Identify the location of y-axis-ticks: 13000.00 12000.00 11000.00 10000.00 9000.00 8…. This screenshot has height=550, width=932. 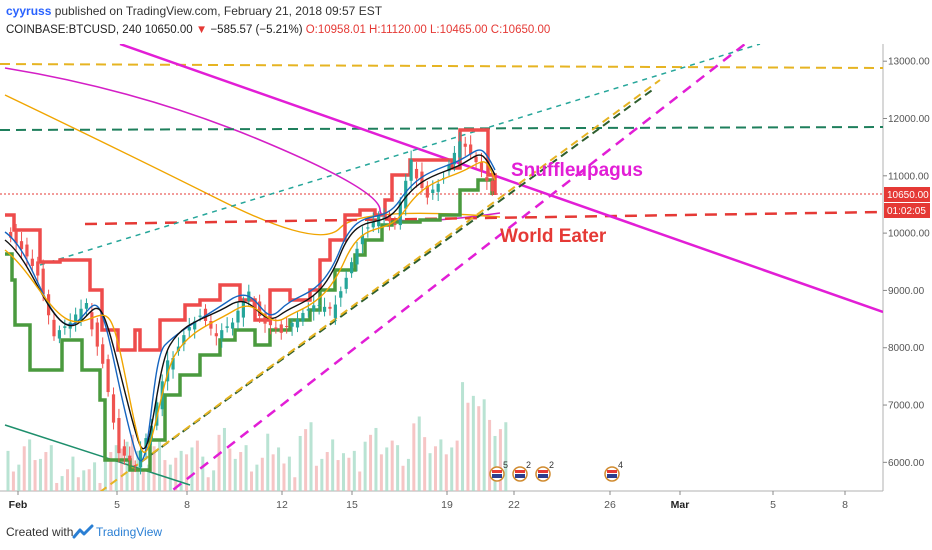
(906, 263).